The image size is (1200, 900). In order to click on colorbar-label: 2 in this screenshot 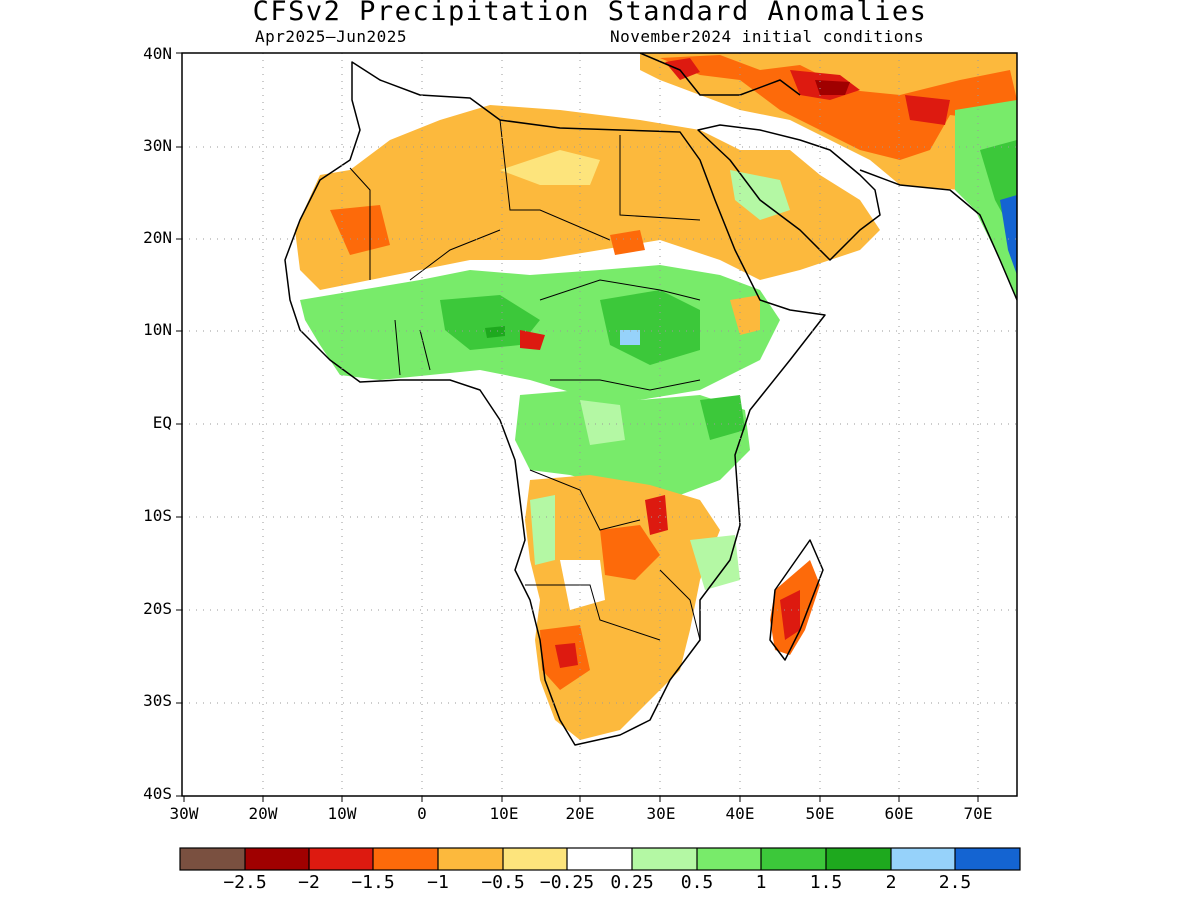, I will do `click(891, 882)`.